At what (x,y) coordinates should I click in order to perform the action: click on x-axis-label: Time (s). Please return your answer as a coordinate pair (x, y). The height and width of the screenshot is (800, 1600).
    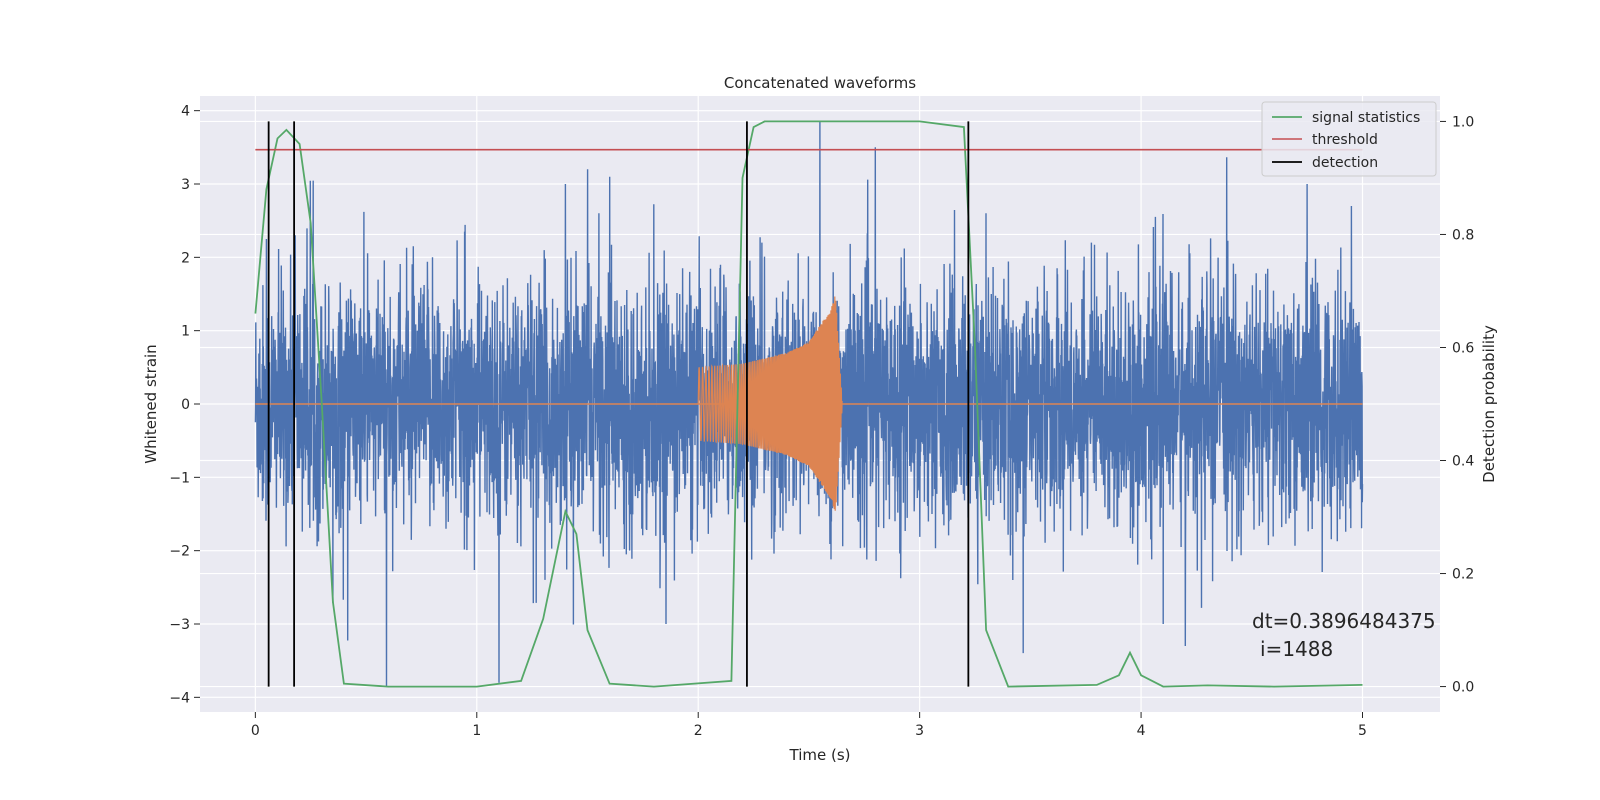
    Looking at the image, I should click on (820, 755).